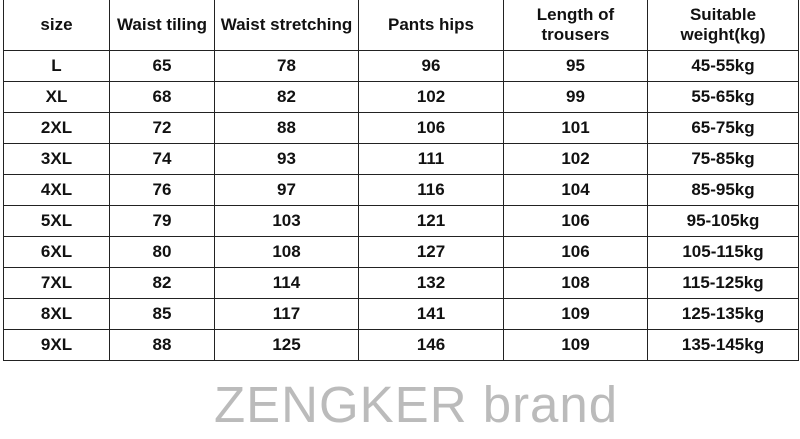  I want to click on table-cell: 105-115kg, so click(723, 252).